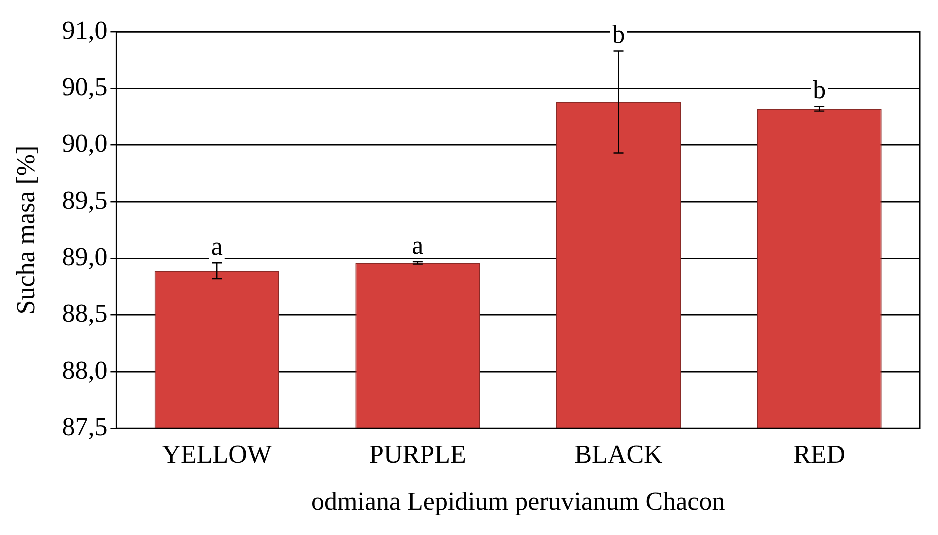  Describe the element at coordinates (85, 200) in the screenshot. I see `y-tick-label: 89,5` at that location.